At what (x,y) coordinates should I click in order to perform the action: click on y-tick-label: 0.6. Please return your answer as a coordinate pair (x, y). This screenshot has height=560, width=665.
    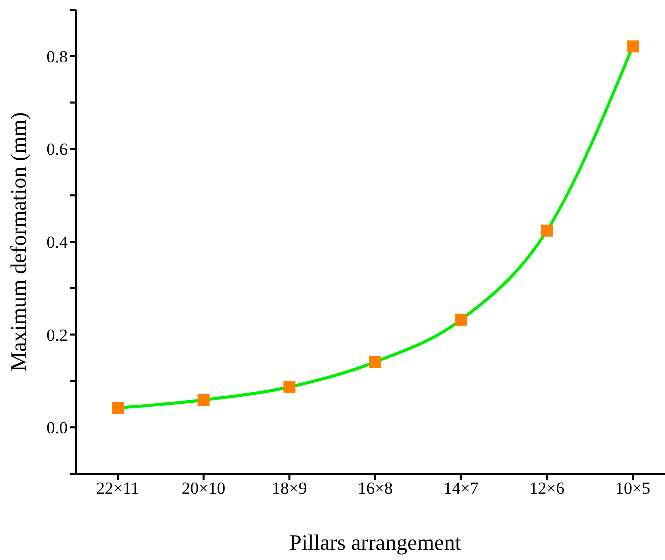
    Looking at the image, I should click on (57, 150).